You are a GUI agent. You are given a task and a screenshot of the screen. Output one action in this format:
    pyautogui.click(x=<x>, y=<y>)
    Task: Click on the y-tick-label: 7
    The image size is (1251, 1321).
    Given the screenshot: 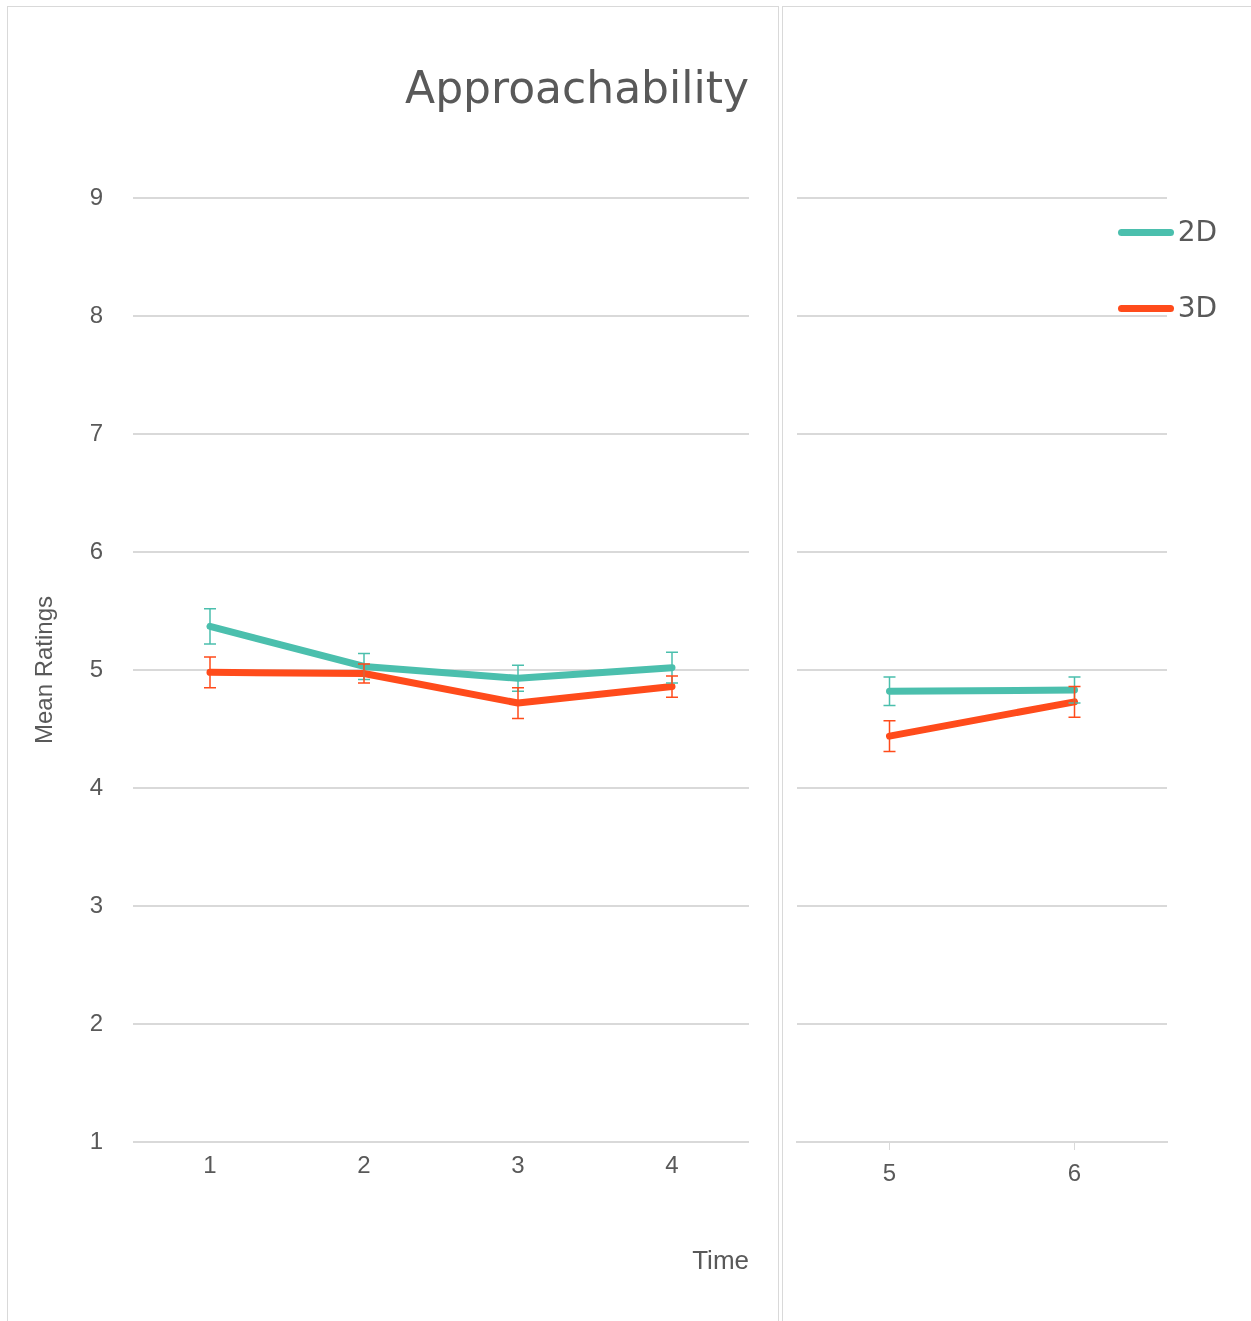 What is the action you would take?
    pyautogui.click(x=96, y=432)
    